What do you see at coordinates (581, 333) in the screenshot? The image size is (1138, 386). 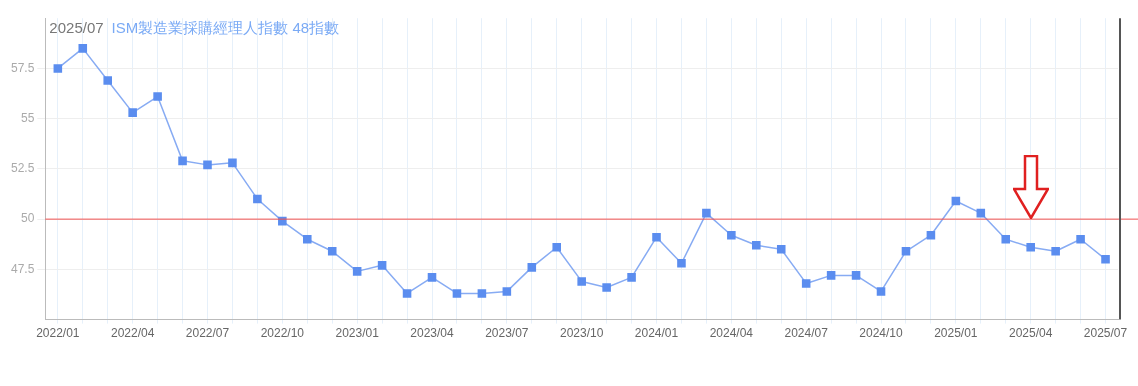 I see `x-tick-label: 2023/10` at bounding box center [581, 333].